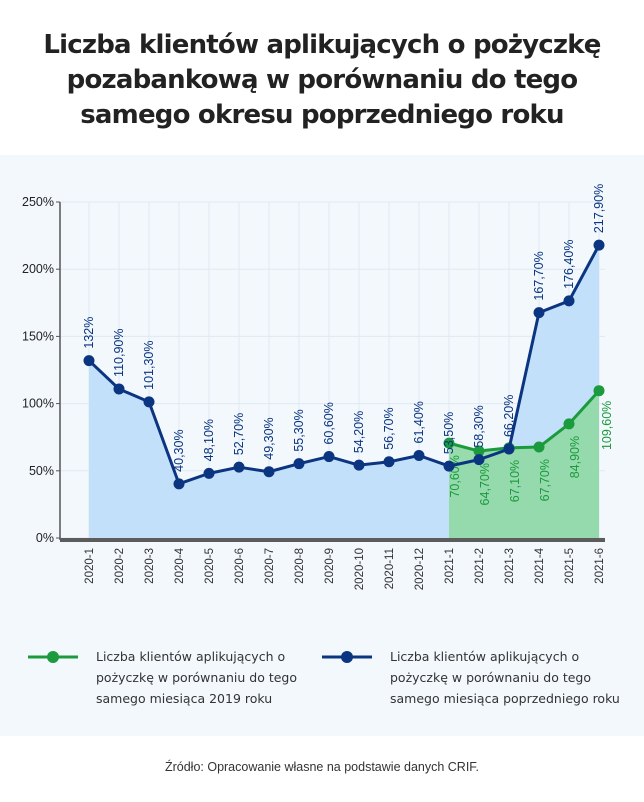 This screenshot has height=802, width=644. Describe the element at coordinates (480, 566) in the screenshot. I see `x-tick-label: 2021-2` at that location.